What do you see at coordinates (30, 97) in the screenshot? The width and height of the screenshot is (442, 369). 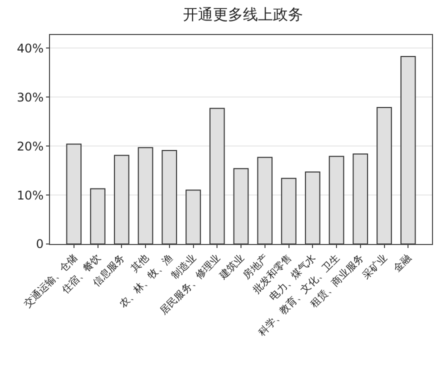 I see `y-tick-label: 30%` at bounding box center [30, 97].